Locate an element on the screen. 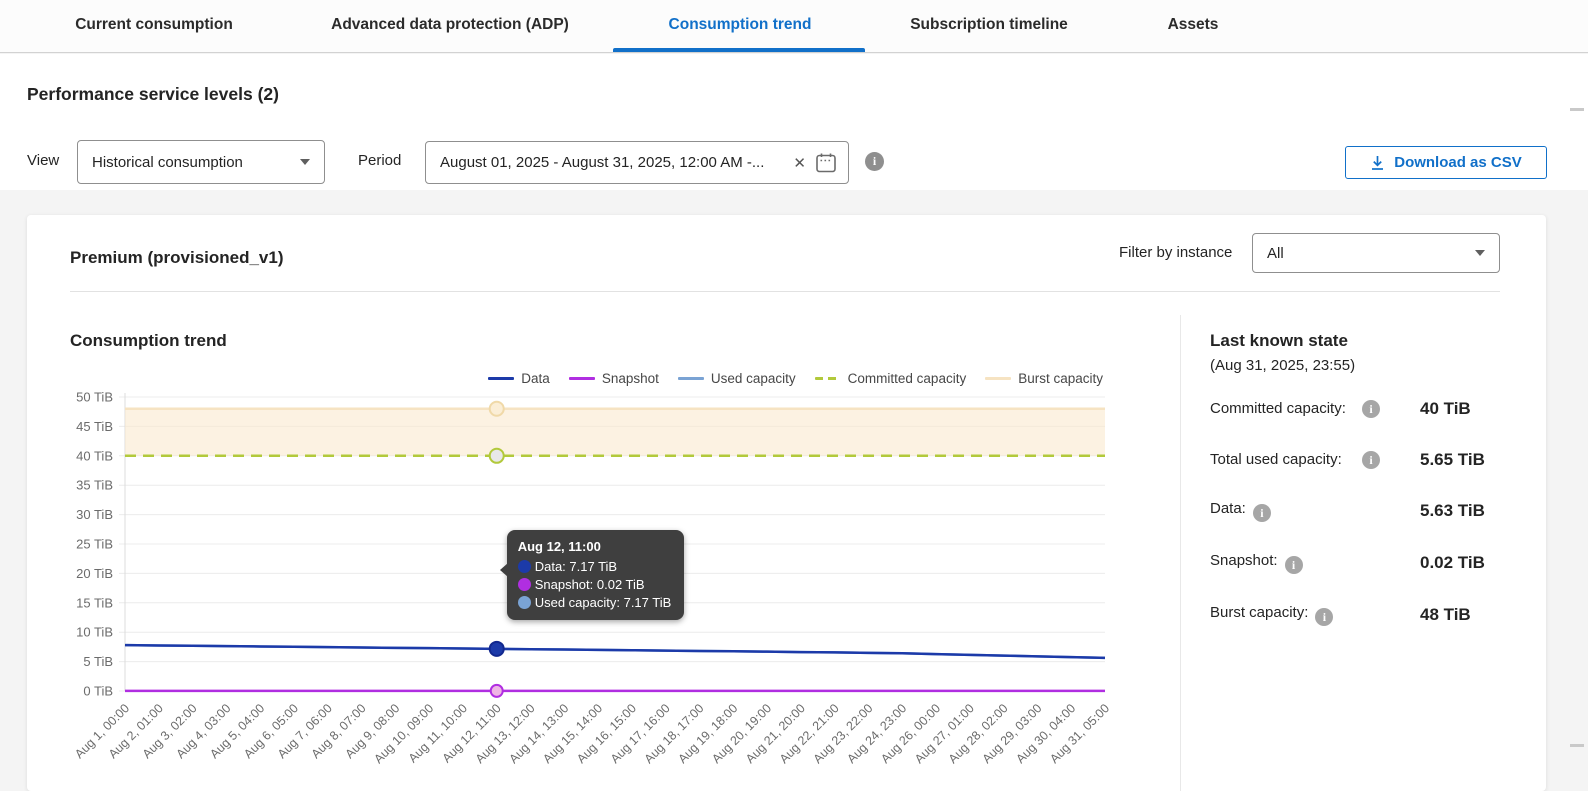 This screenshot has width=1588, height=791. download-csv-label: Download as CSV is located at coordinates (1458, 162).